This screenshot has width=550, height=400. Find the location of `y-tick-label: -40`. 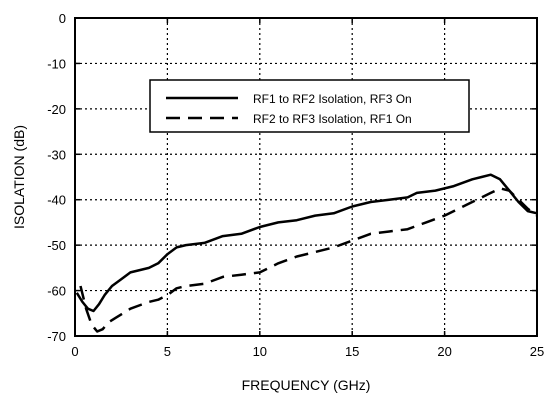

y-tick-label: -40 is located at coordinates (56, 200).